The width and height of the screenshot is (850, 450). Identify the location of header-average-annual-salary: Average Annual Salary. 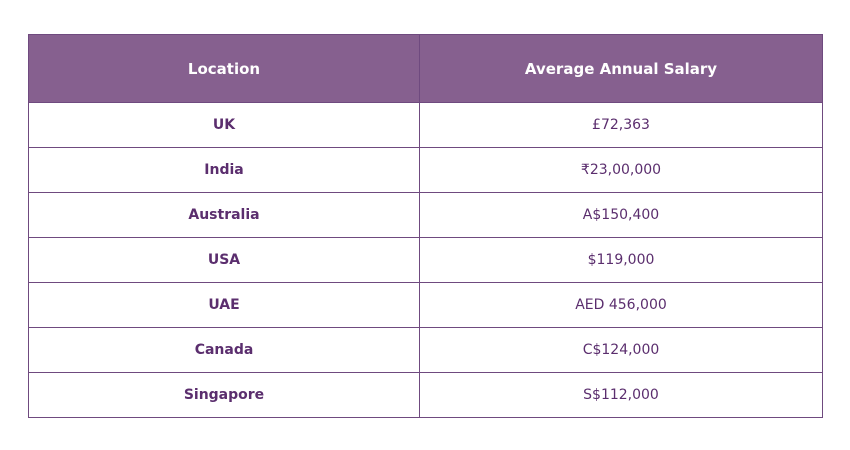
(621, 68).